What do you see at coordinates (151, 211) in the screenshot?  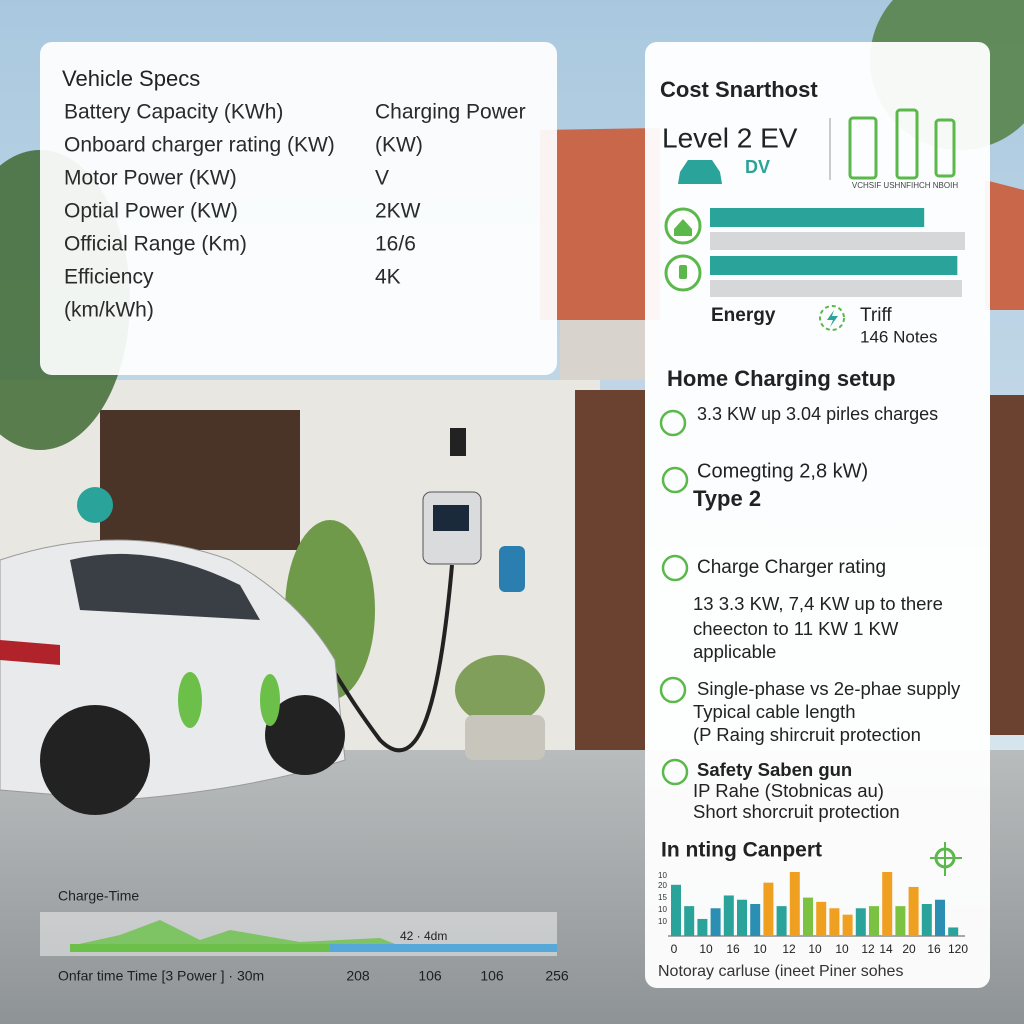 I see `spec-label: Optial Power (KW)` at bounding box center [151, 211].